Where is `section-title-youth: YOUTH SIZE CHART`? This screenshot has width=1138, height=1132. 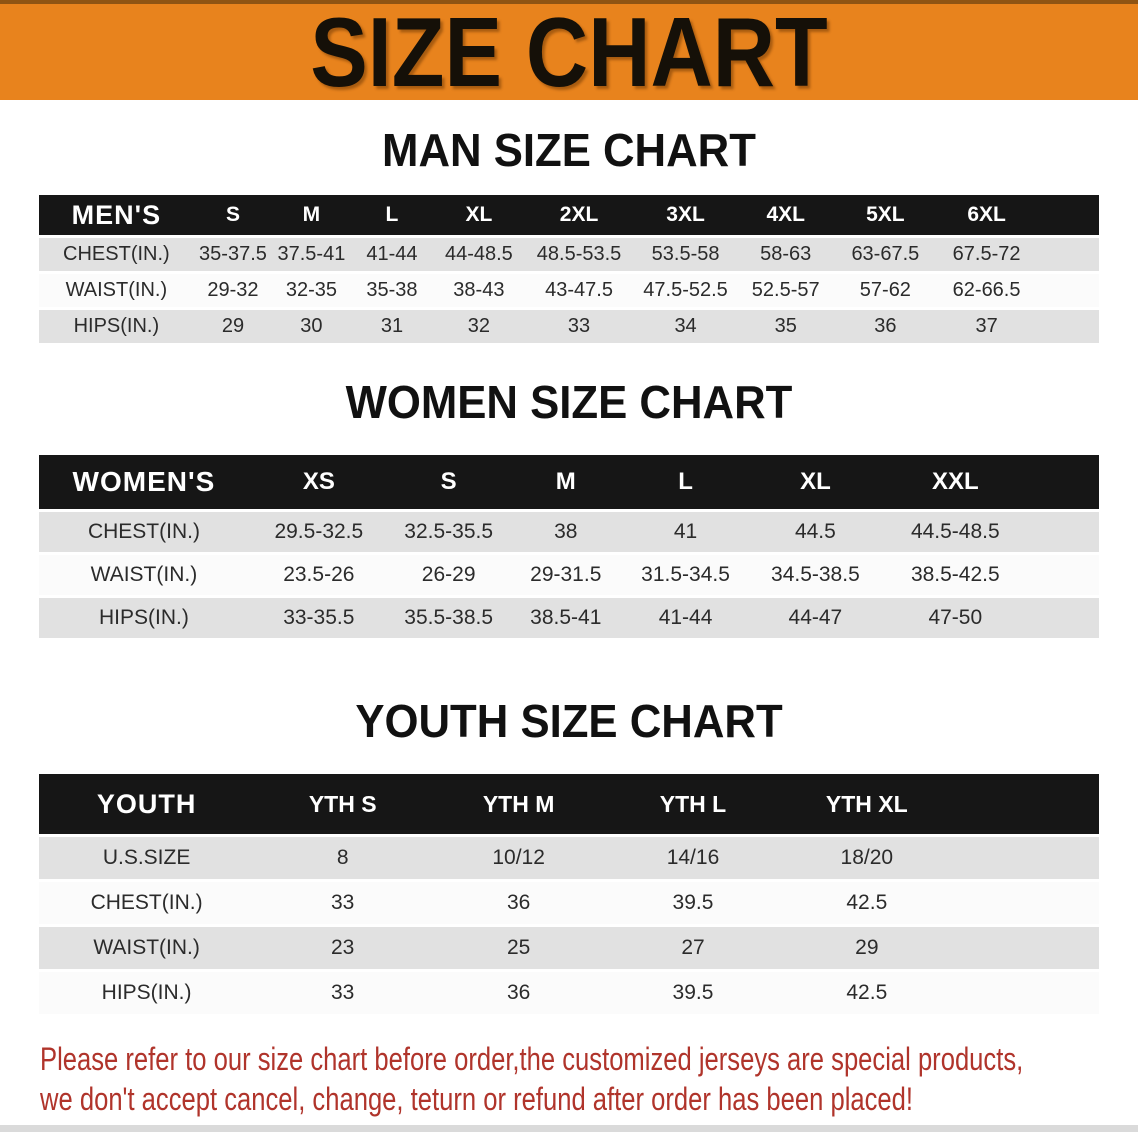 section-title-youth: YOUTH SIZE CHART is located at coordinates (569, 721).